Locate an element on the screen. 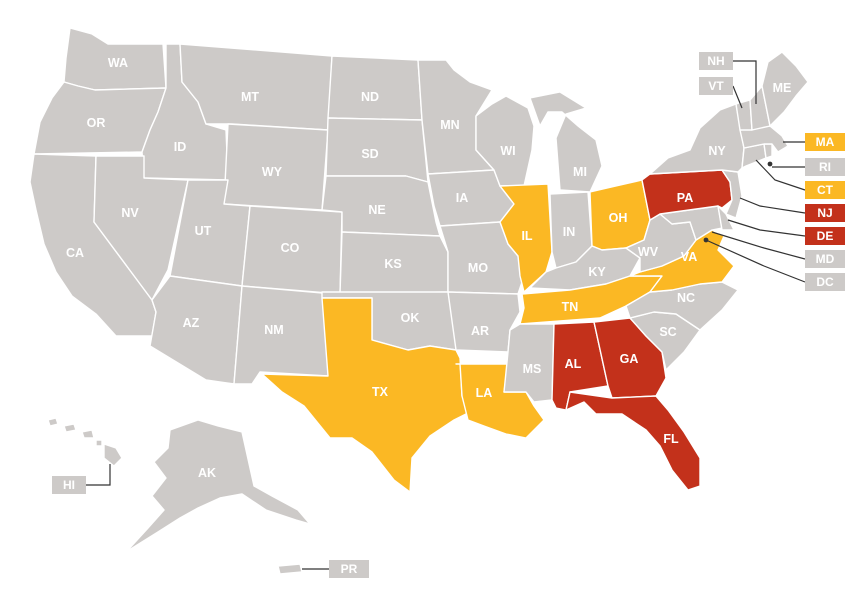 The image size is (866, 590). state-ri is located at coordinates (768, 151).